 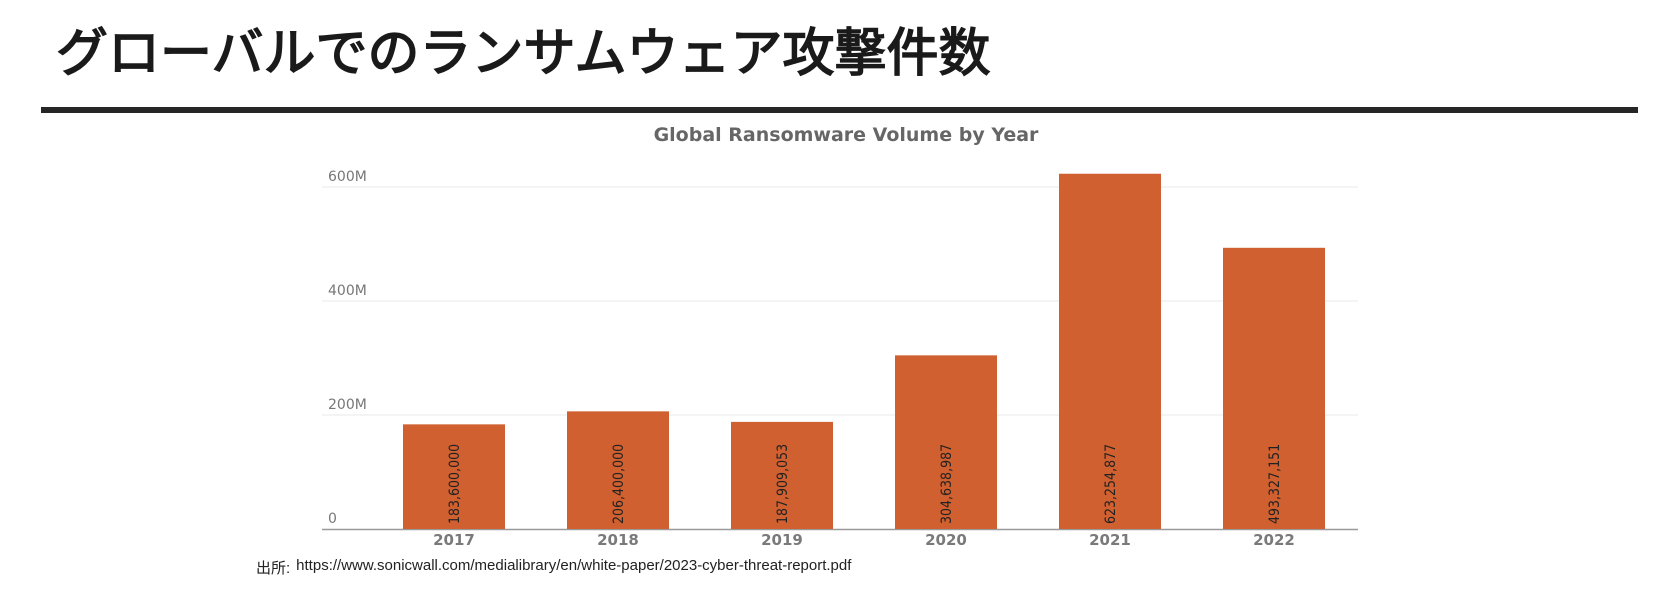 I want to click on data-label: 623,254,877, so click(x=1111, y=484).